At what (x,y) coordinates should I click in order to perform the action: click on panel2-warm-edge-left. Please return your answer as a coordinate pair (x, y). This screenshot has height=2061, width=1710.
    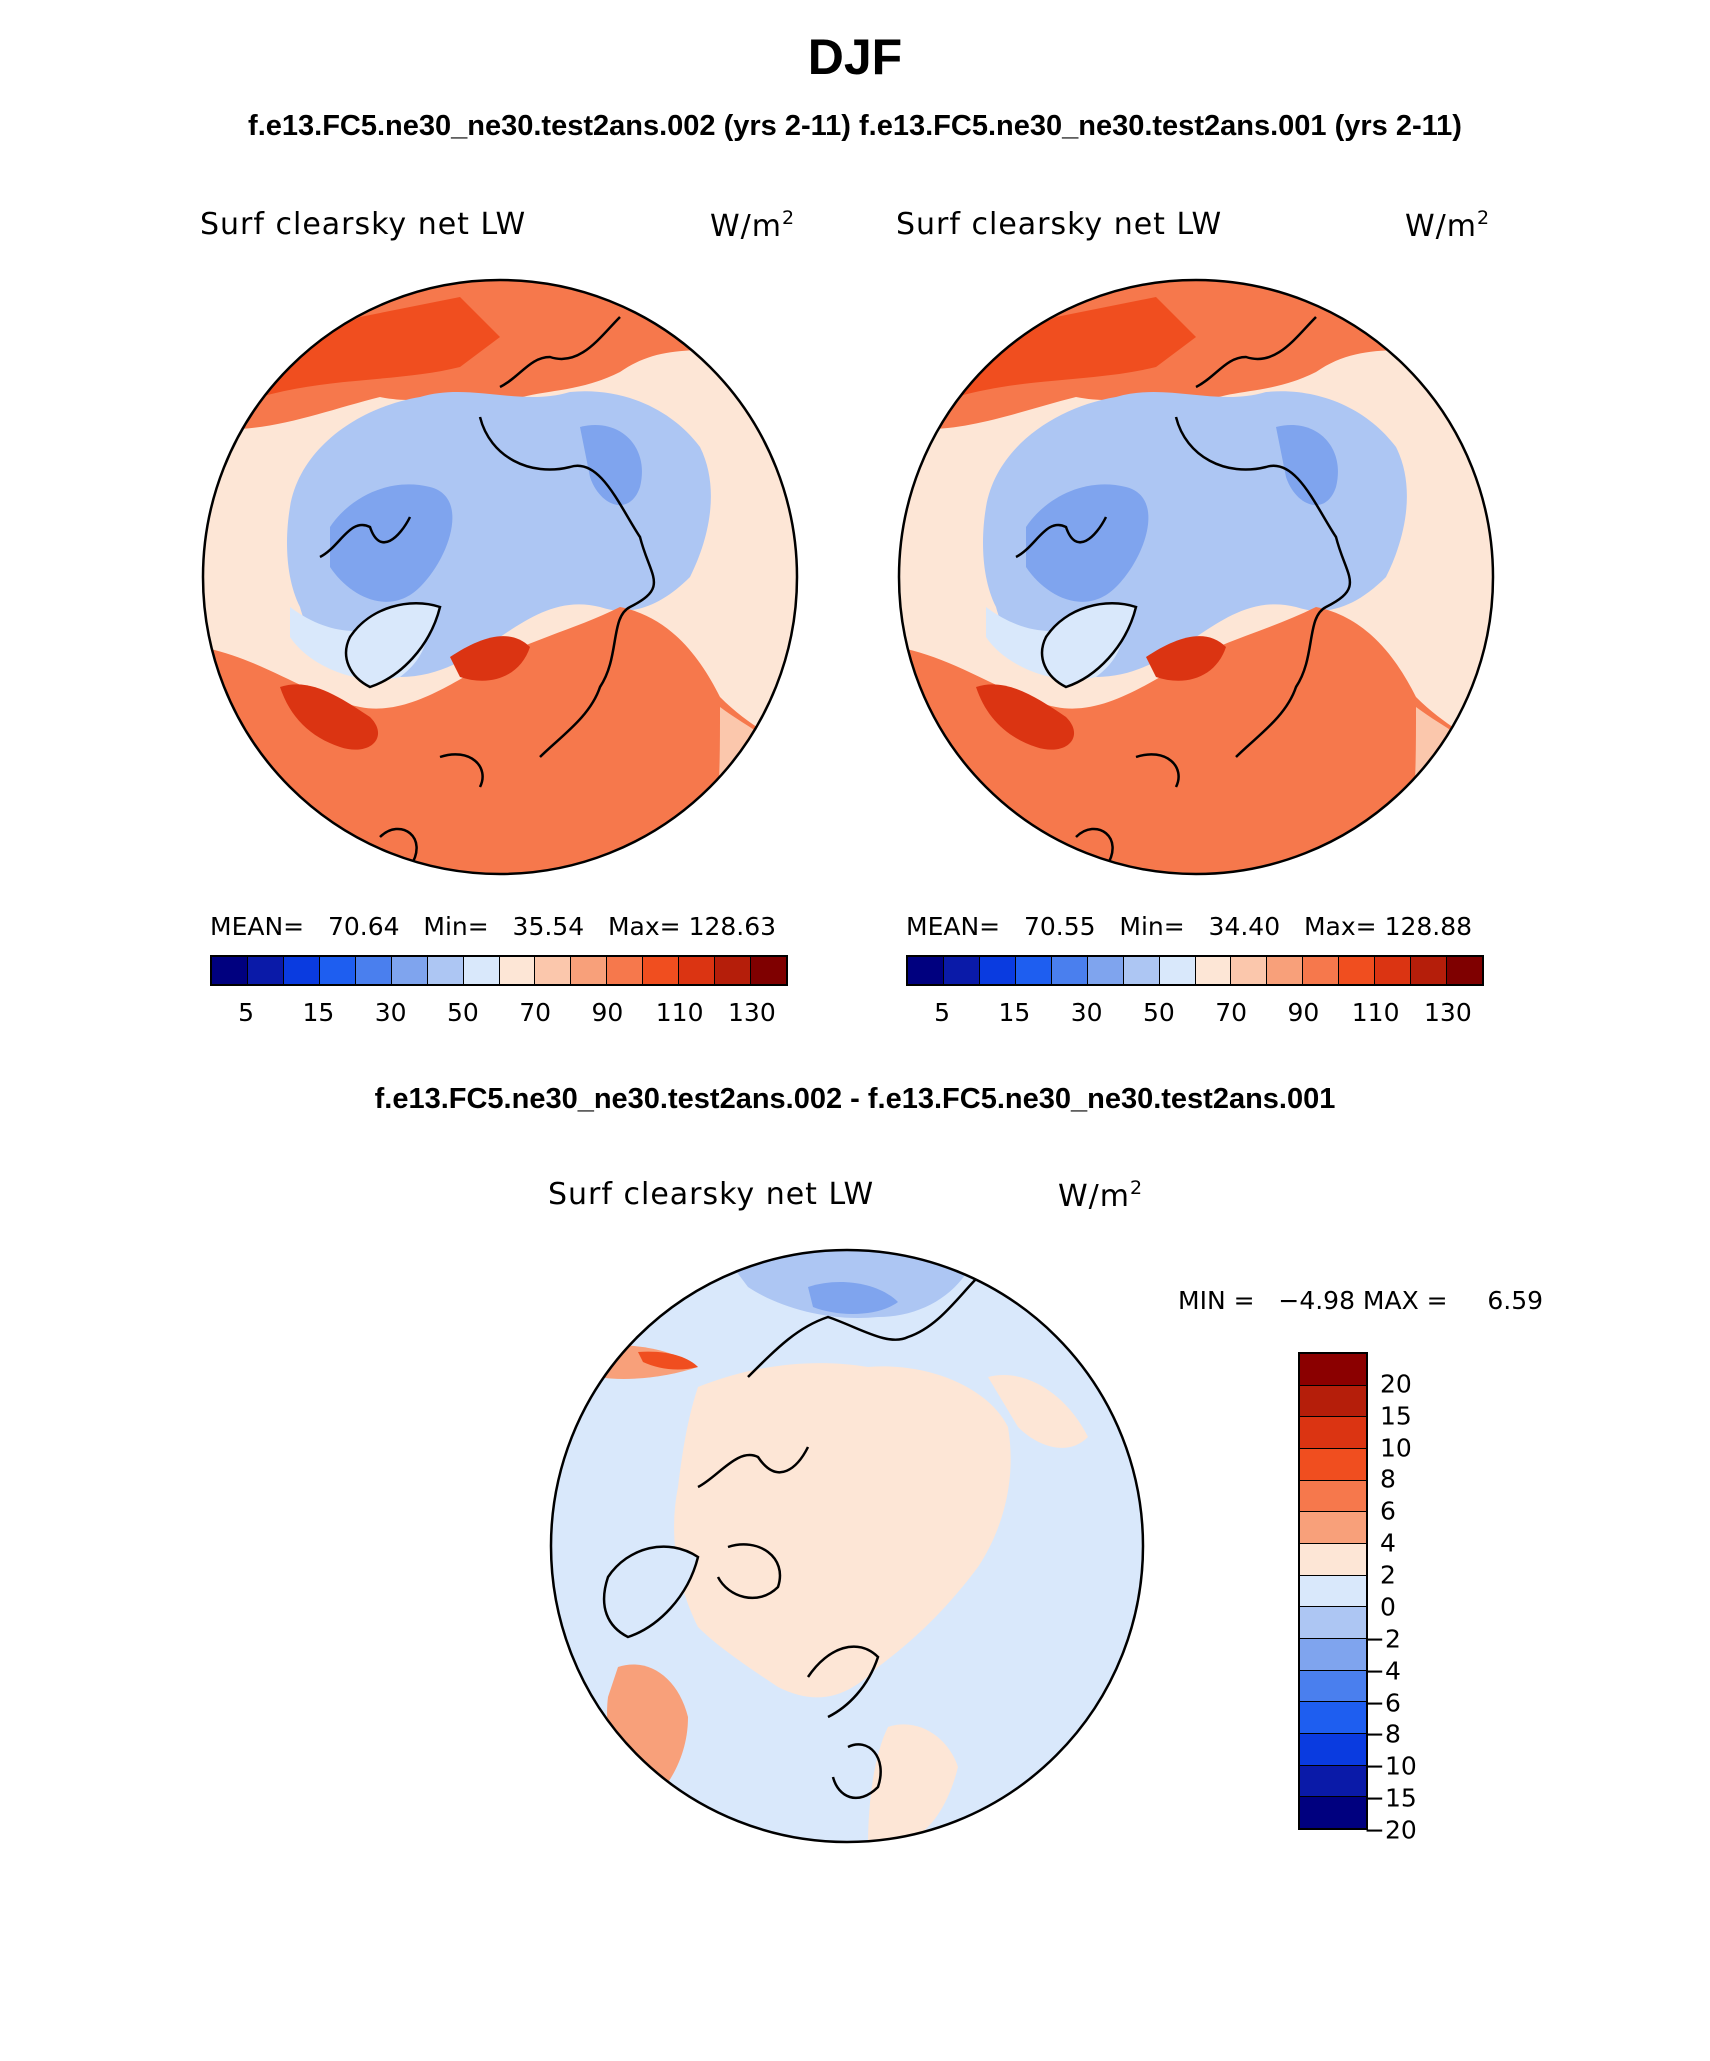
    Looking at the image, I should click on (937, 537).